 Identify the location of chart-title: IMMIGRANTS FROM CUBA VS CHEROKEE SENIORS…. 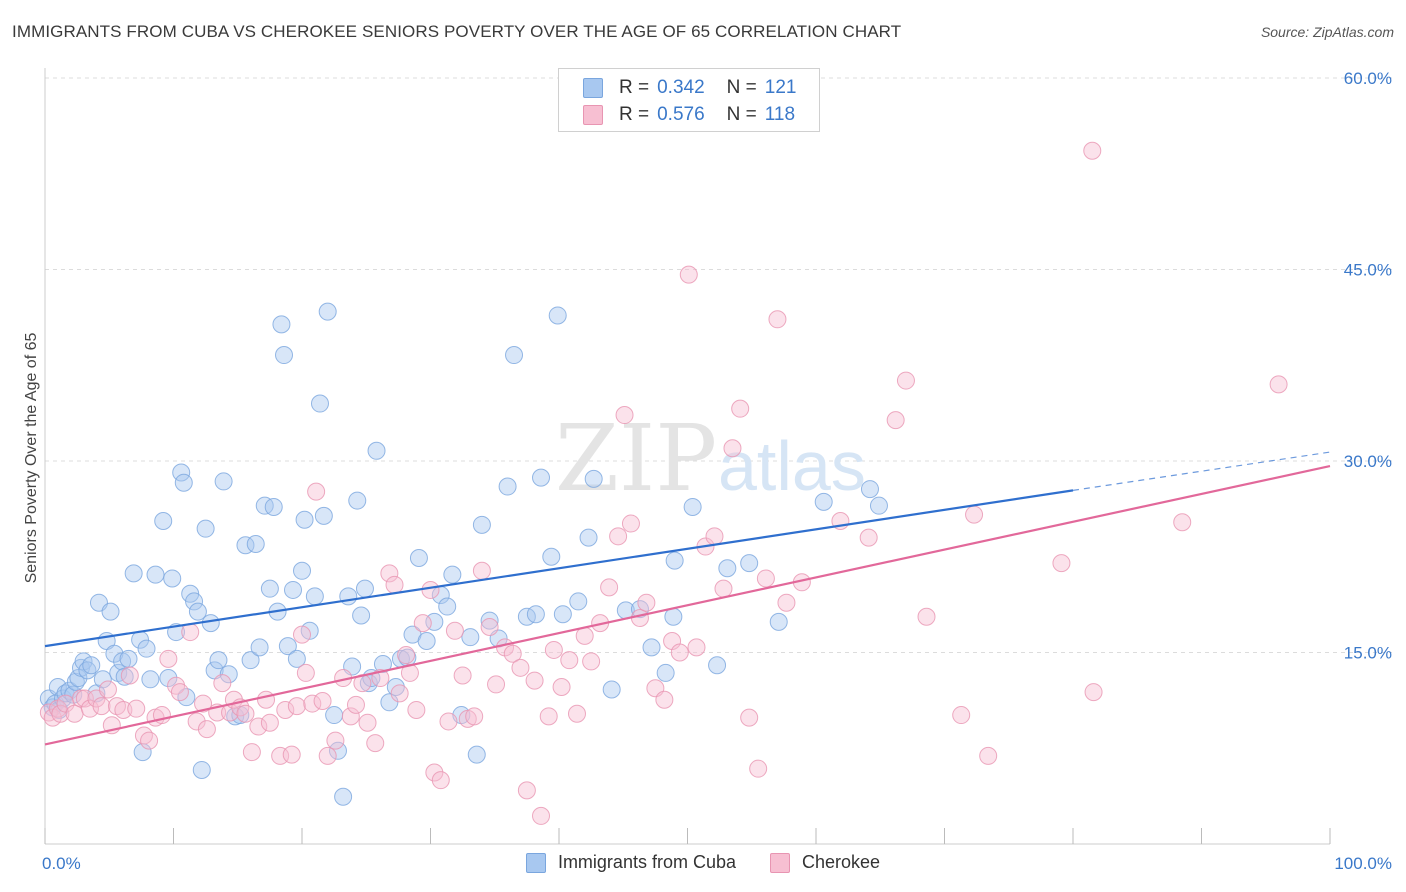
(457, 31).